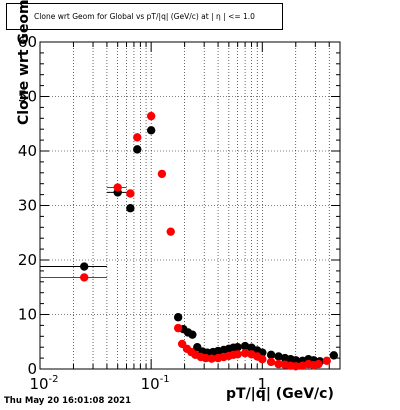 The image size is (400, 410). I want to click on timestamp-footer: Thu May 20 16:01:08 2021, so click(67, 401).